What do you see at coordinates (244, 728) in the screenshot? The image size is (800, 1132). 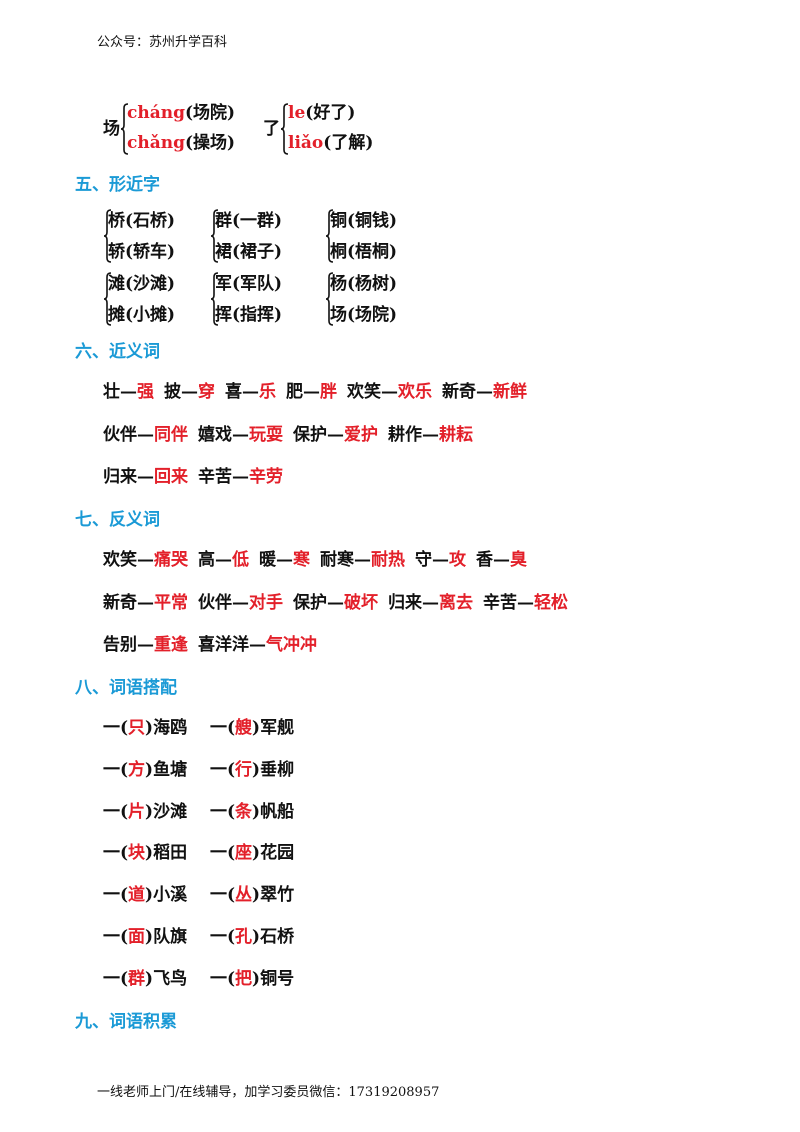 I see `measure-word: 艘` at bounding box center [244, 728].